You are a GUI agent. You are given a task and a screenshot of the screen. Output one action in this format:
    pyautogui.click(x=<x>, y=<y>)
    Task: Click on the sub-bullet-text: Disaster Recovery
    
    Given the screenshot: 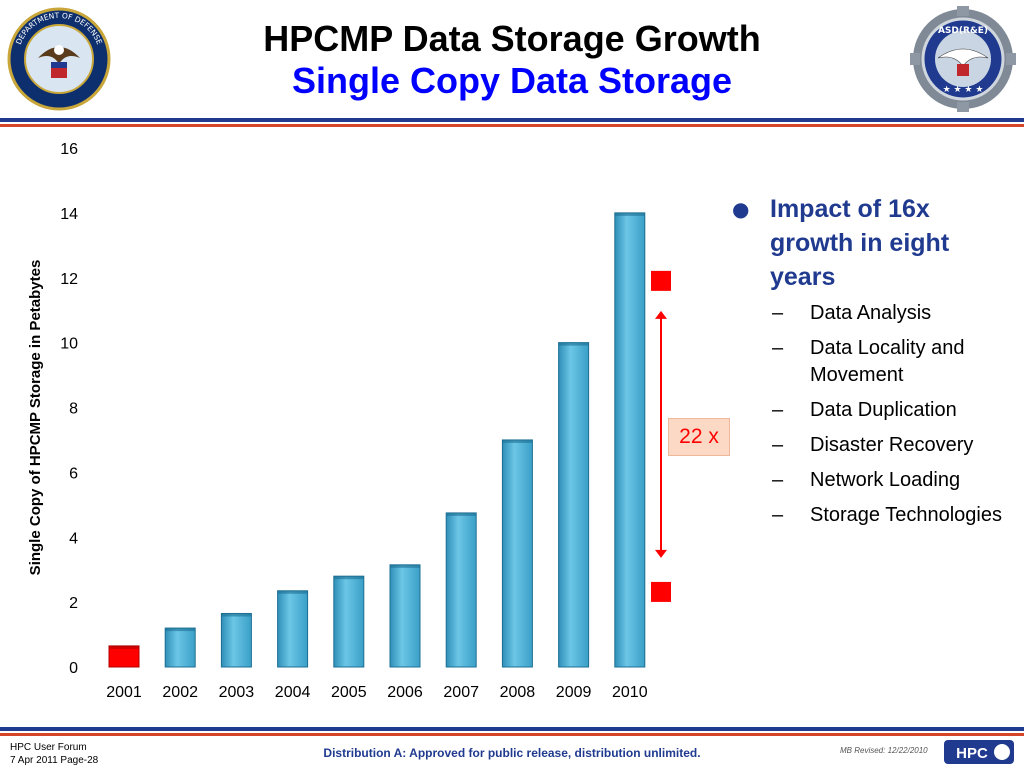 What is the action you would take?
    pyautogui.click(x=892, y=445)
    